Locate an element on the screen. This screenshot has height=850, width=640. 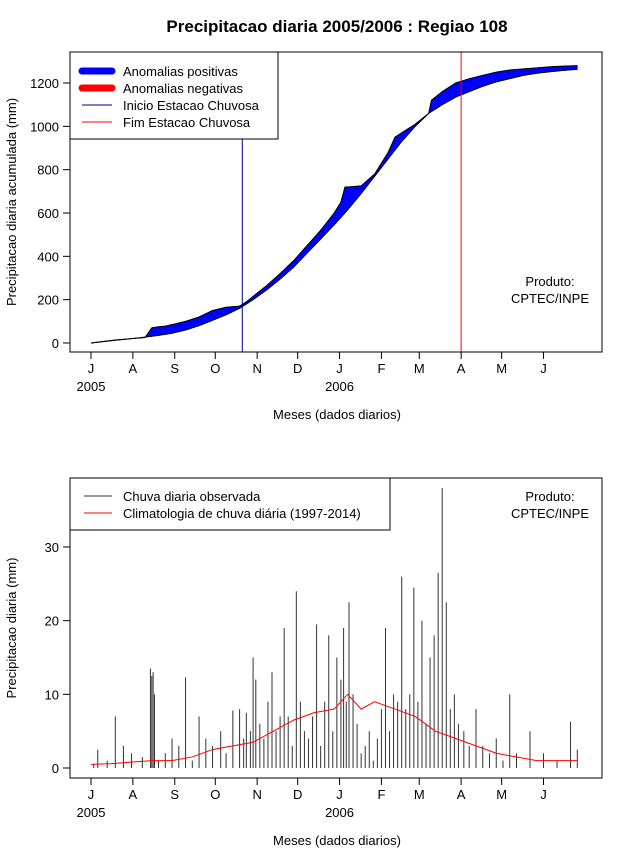
y-tick-label: 600 is located at coordinates (48, 213).